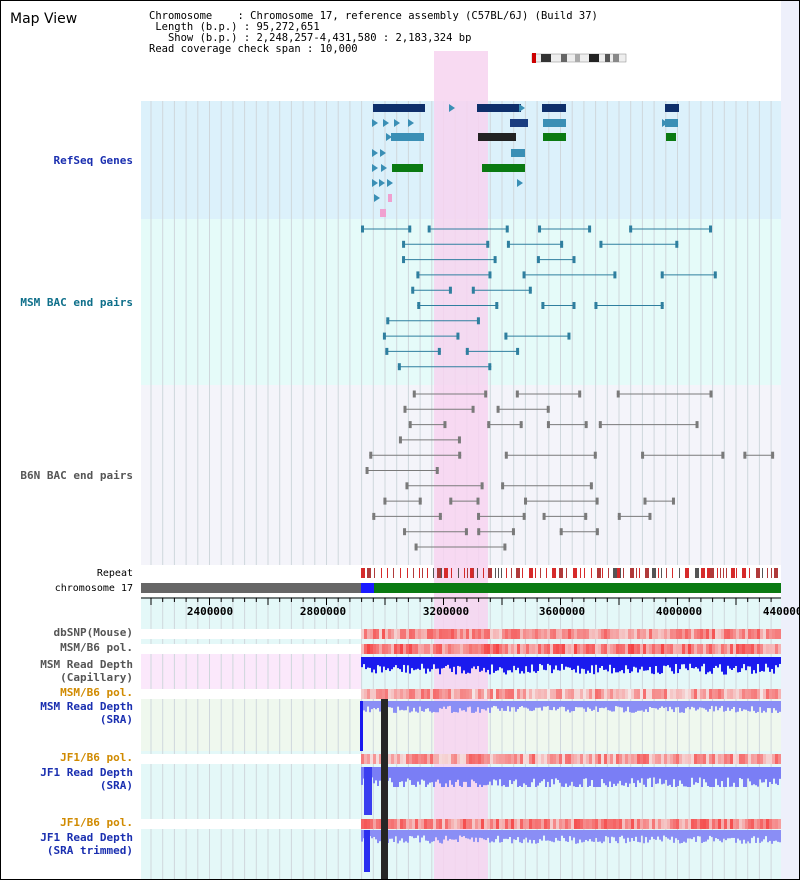  Describe the element at coordinates (93, 160) in the screenshot. I see `track-label-refseq: RefSeq Genes` at that location.